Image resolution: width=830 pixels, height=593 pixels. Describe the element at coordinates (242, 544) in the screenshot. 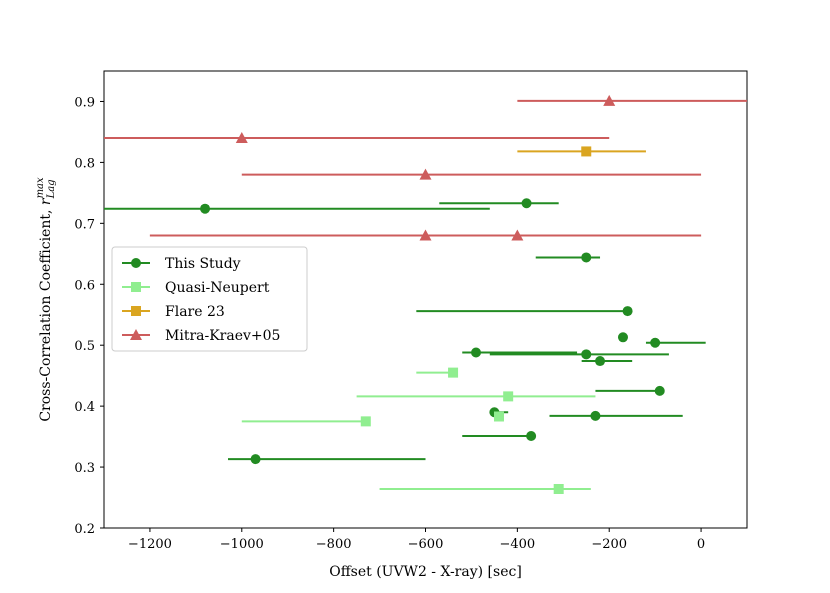

I see `x-tick-label: −1000` at that location.